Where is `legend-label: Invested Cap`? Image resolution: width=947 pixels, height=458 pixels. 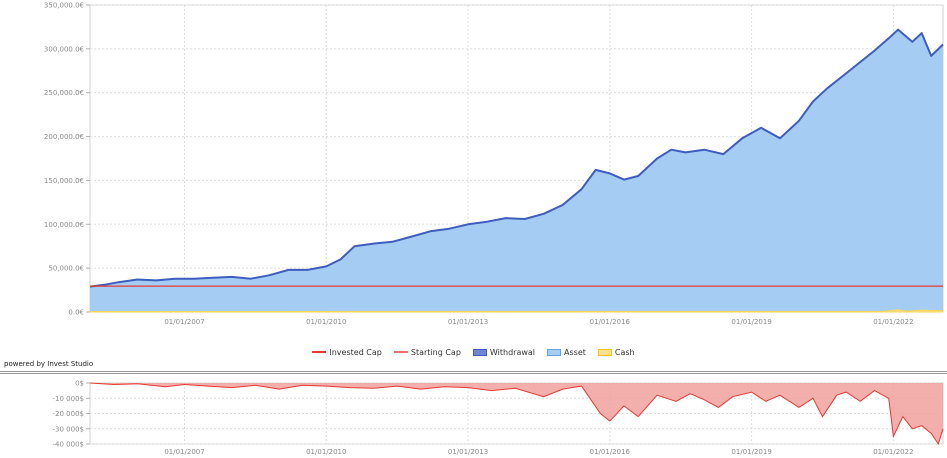
legend-label: Invested Cap is located at coordinates (355, 352).